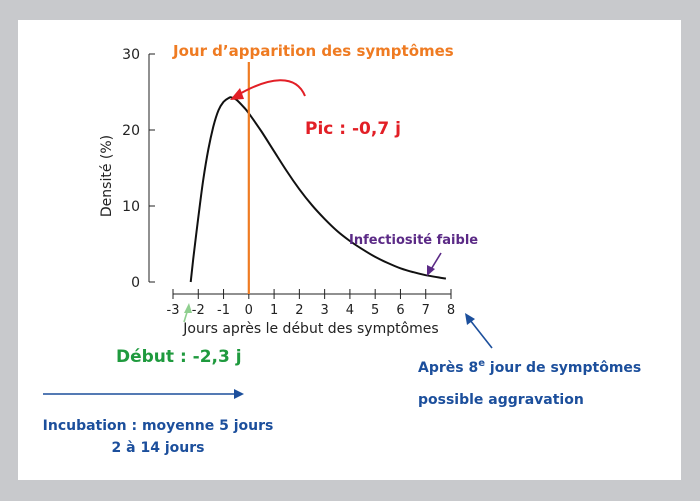 This screenshot has width=700, height=501. Describe the element at coordinates (451, 310) in the screenshot. I see `x-tick-label: 8` at that location.